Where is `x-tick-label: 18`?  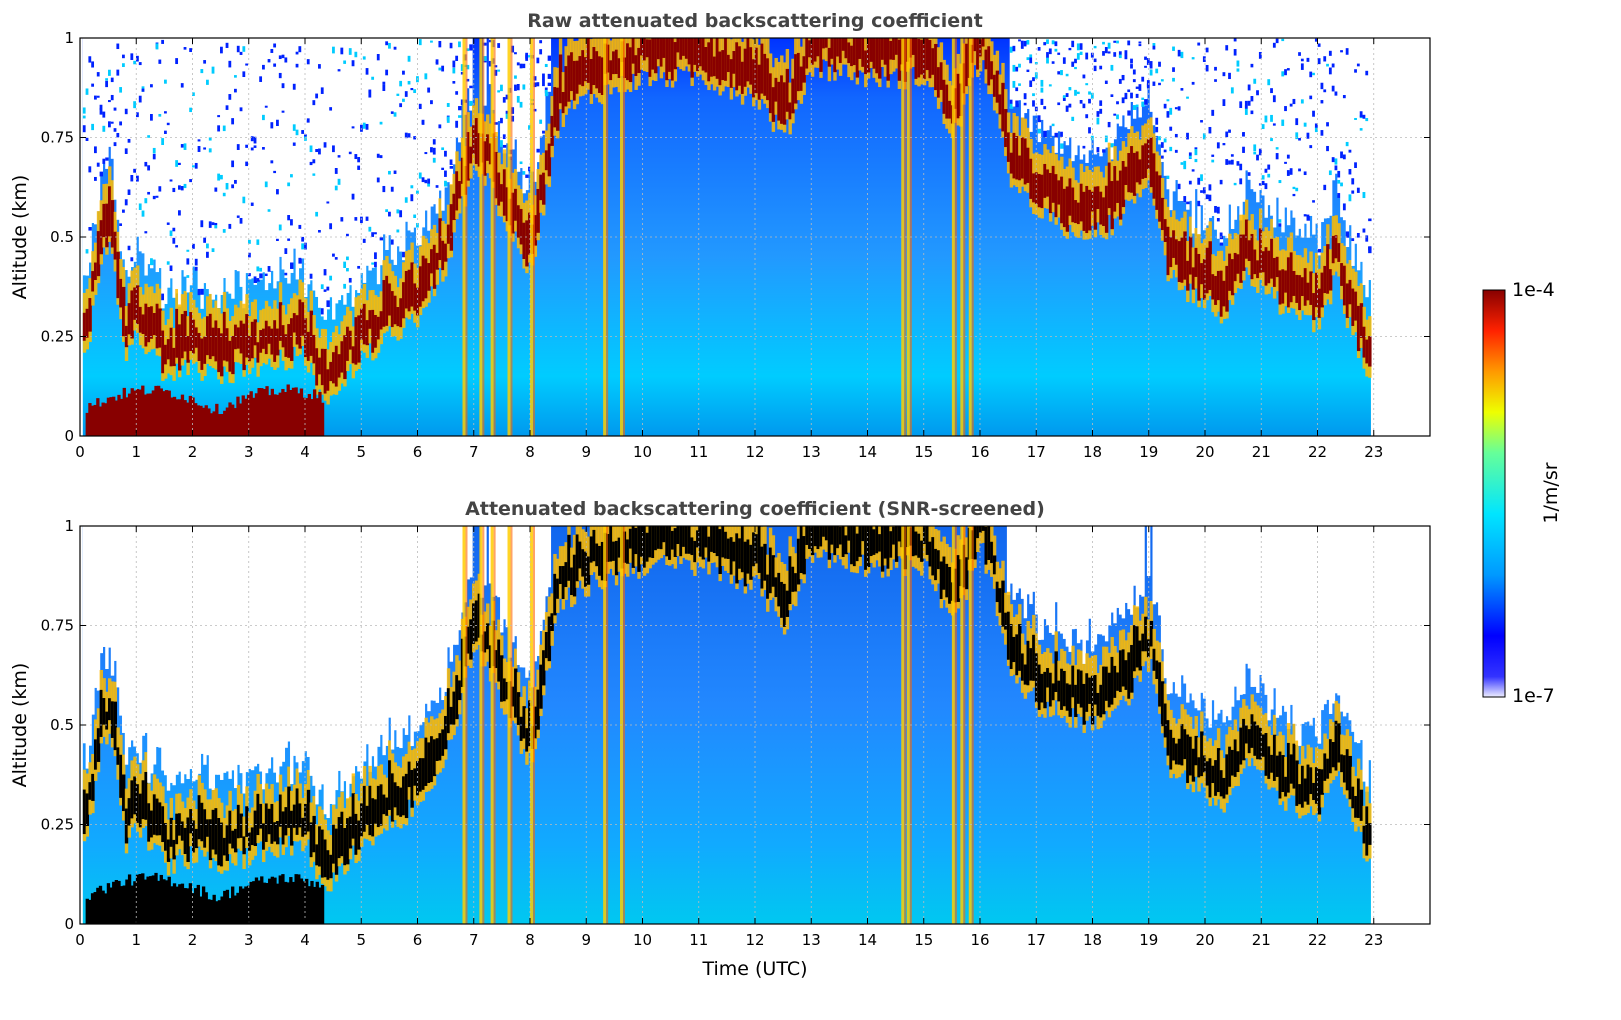 x-tick-label: 18 is located at coordinates (1092, 452).